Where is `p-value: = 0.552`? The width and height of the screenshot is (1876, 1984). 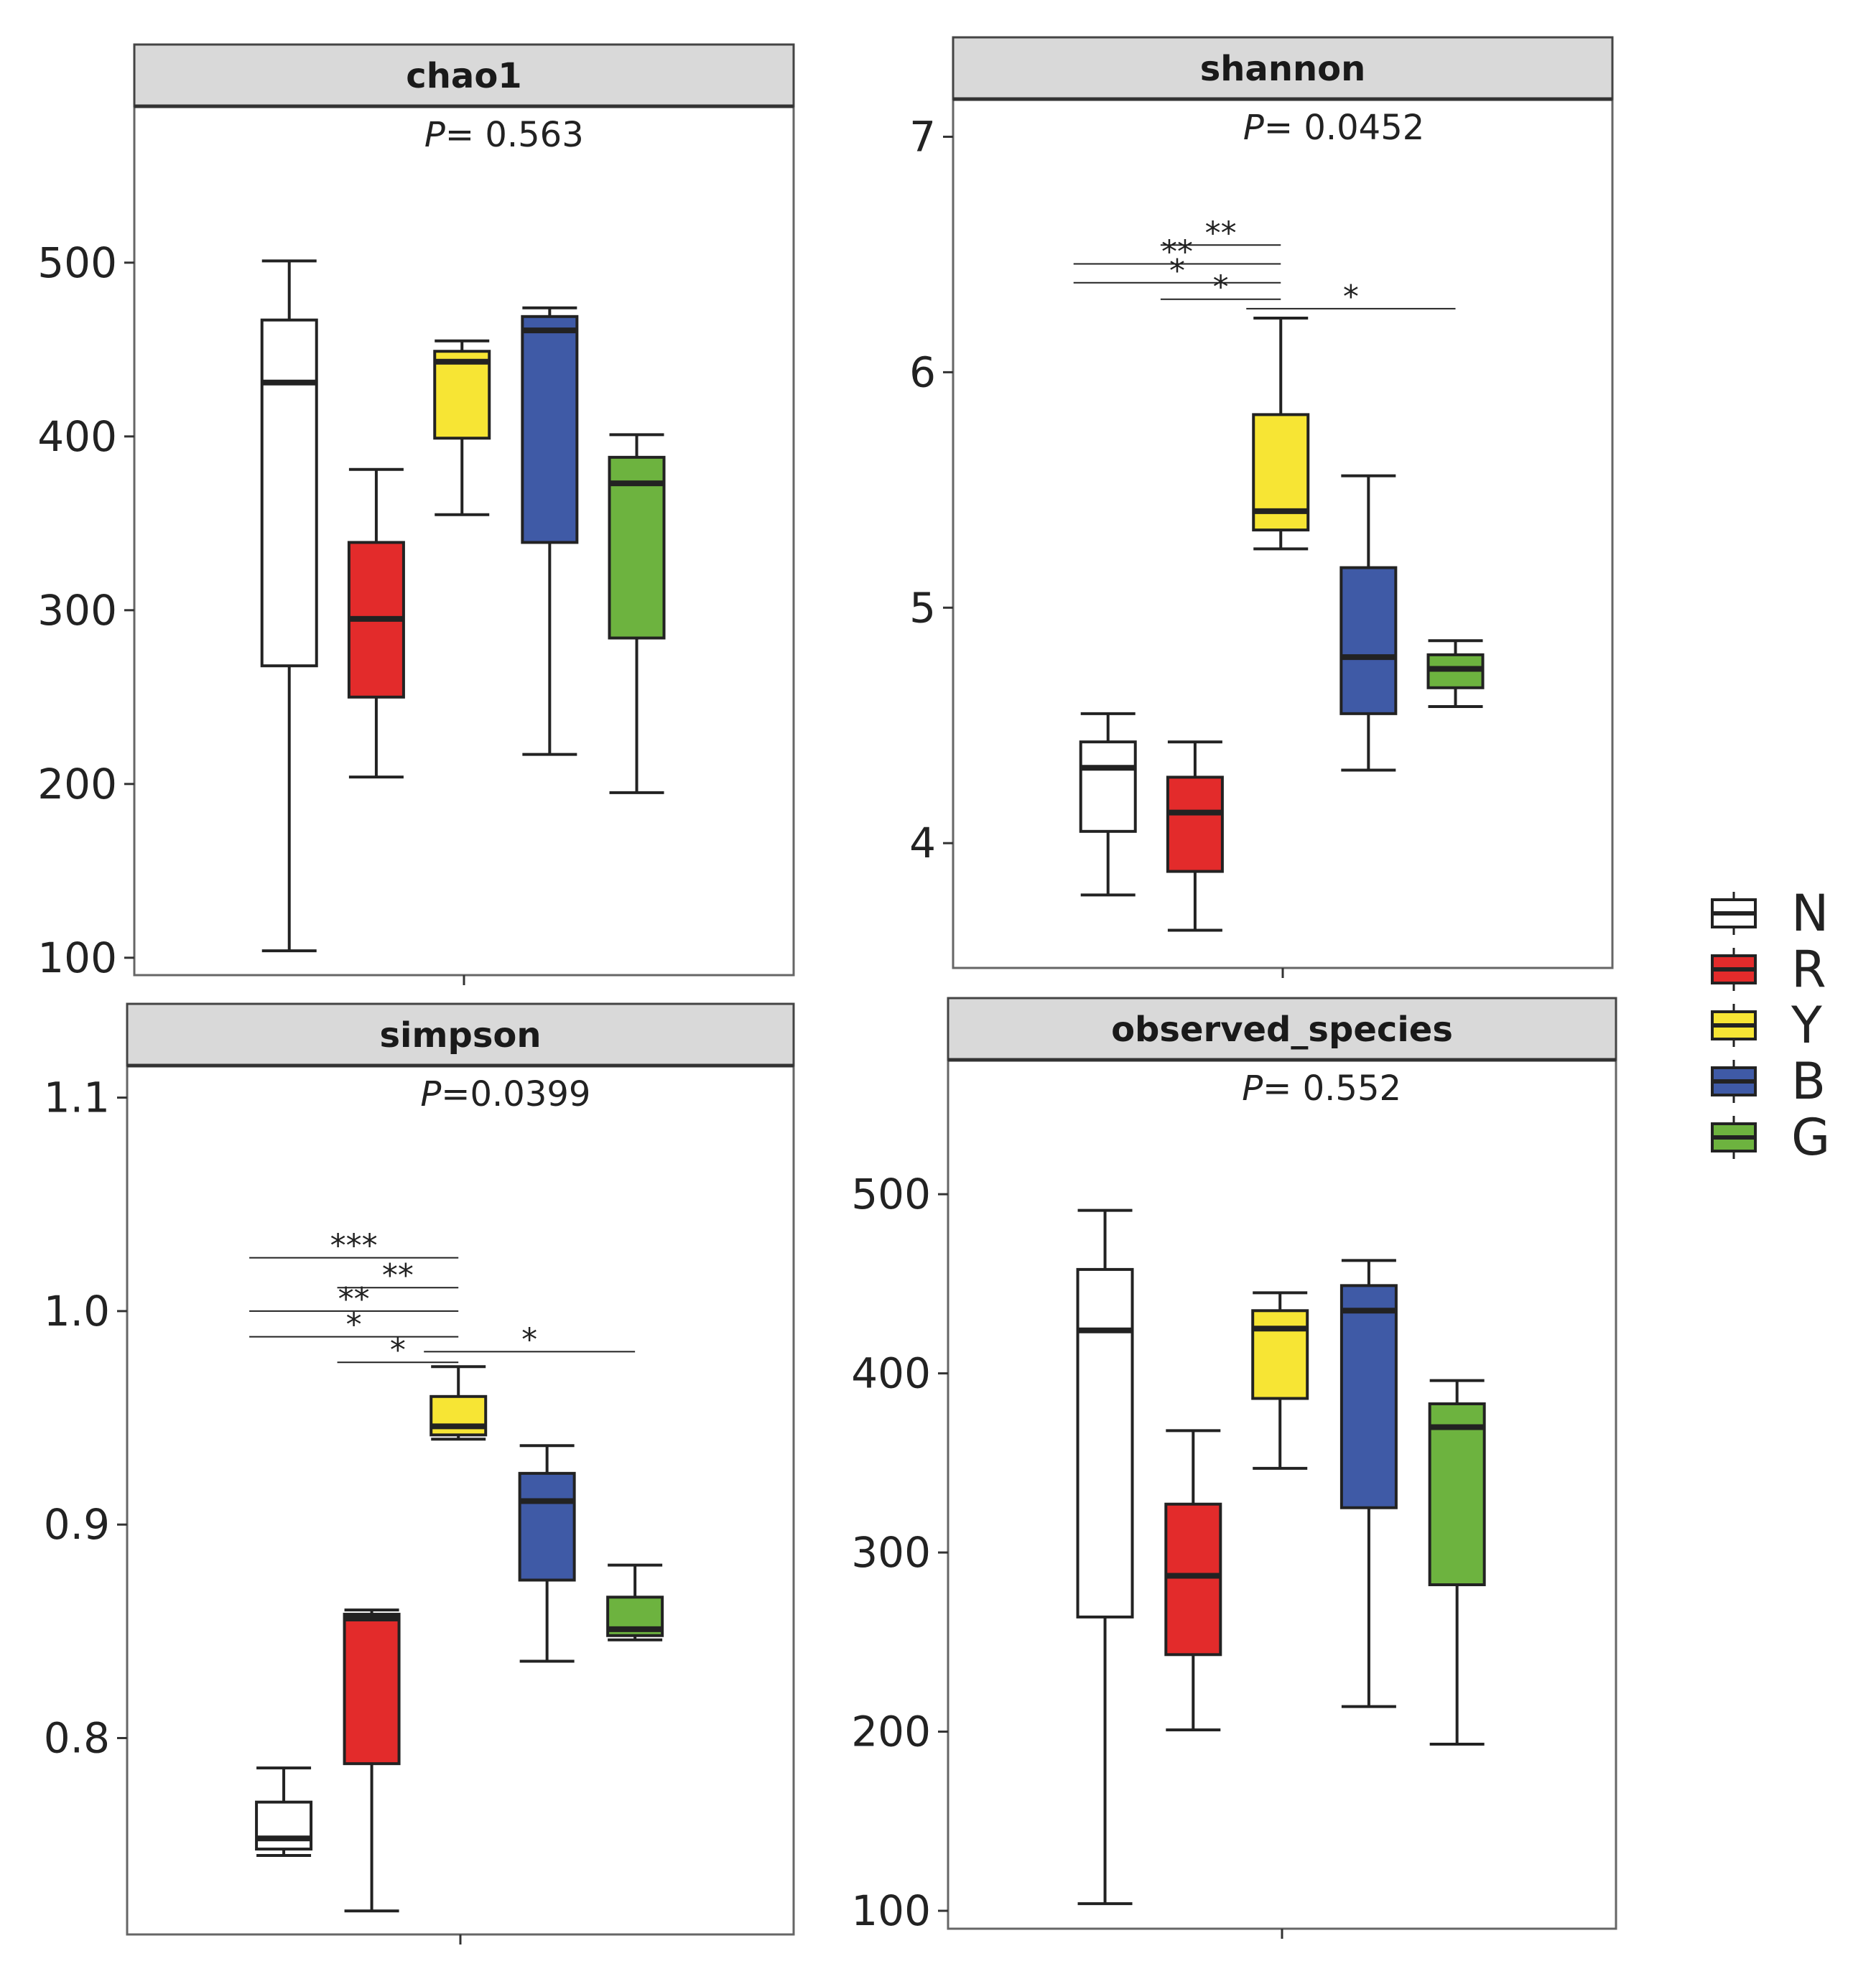 p-value: = 0.552 is located at coordinates (1332, 1088).